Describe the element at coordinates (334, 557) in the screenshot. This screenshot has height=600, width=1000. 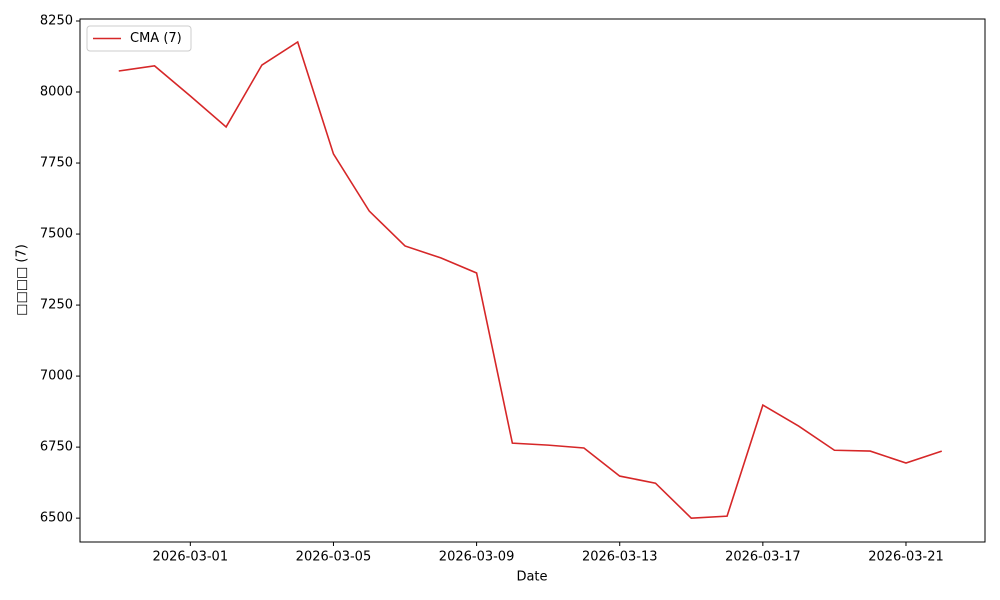
I see `x-tick-label: 2026-03-05` at that location.